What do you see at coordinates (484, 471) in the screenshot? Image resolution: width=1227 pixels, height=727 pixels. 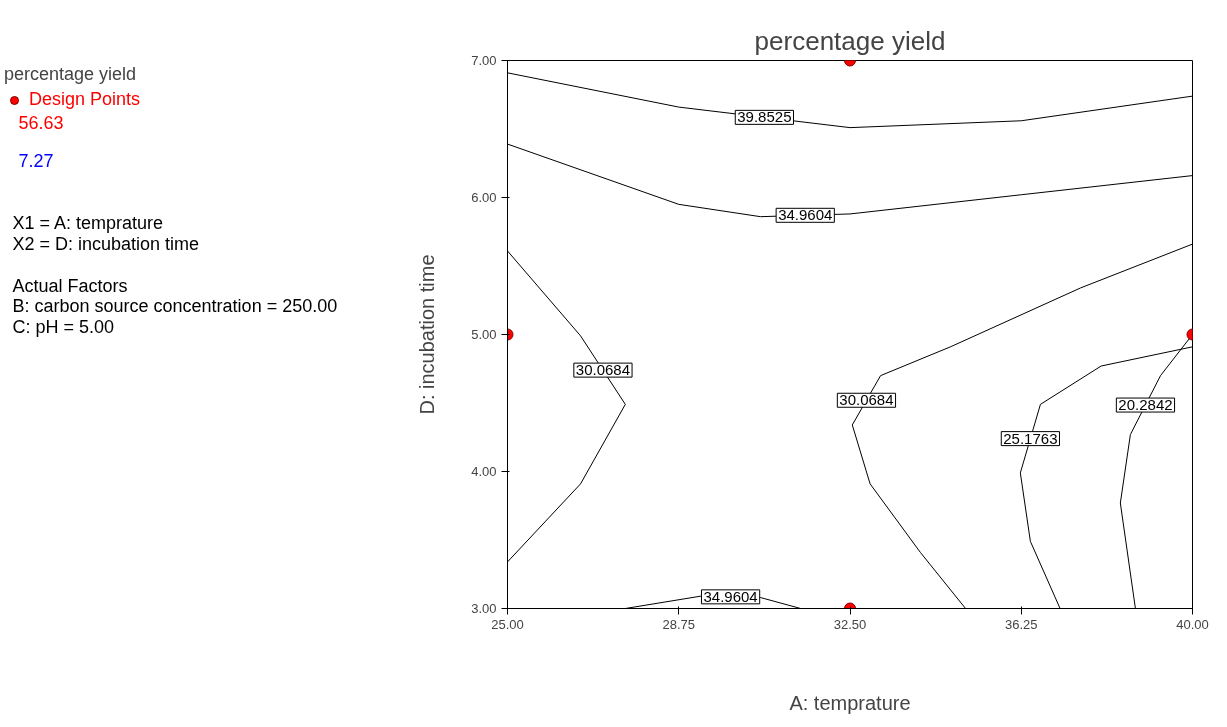 I see `y-tick-label: 4.00` at bounding box center [484, 471].